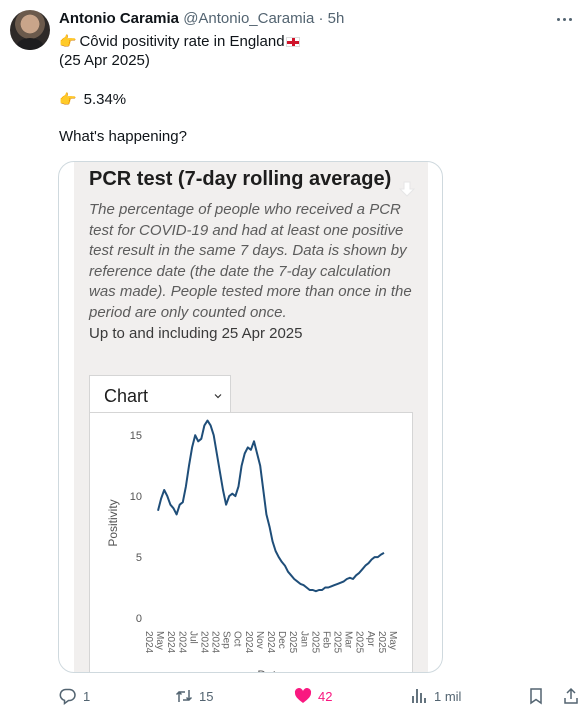  I want to click on repost-button: 15, so click(194, 696).